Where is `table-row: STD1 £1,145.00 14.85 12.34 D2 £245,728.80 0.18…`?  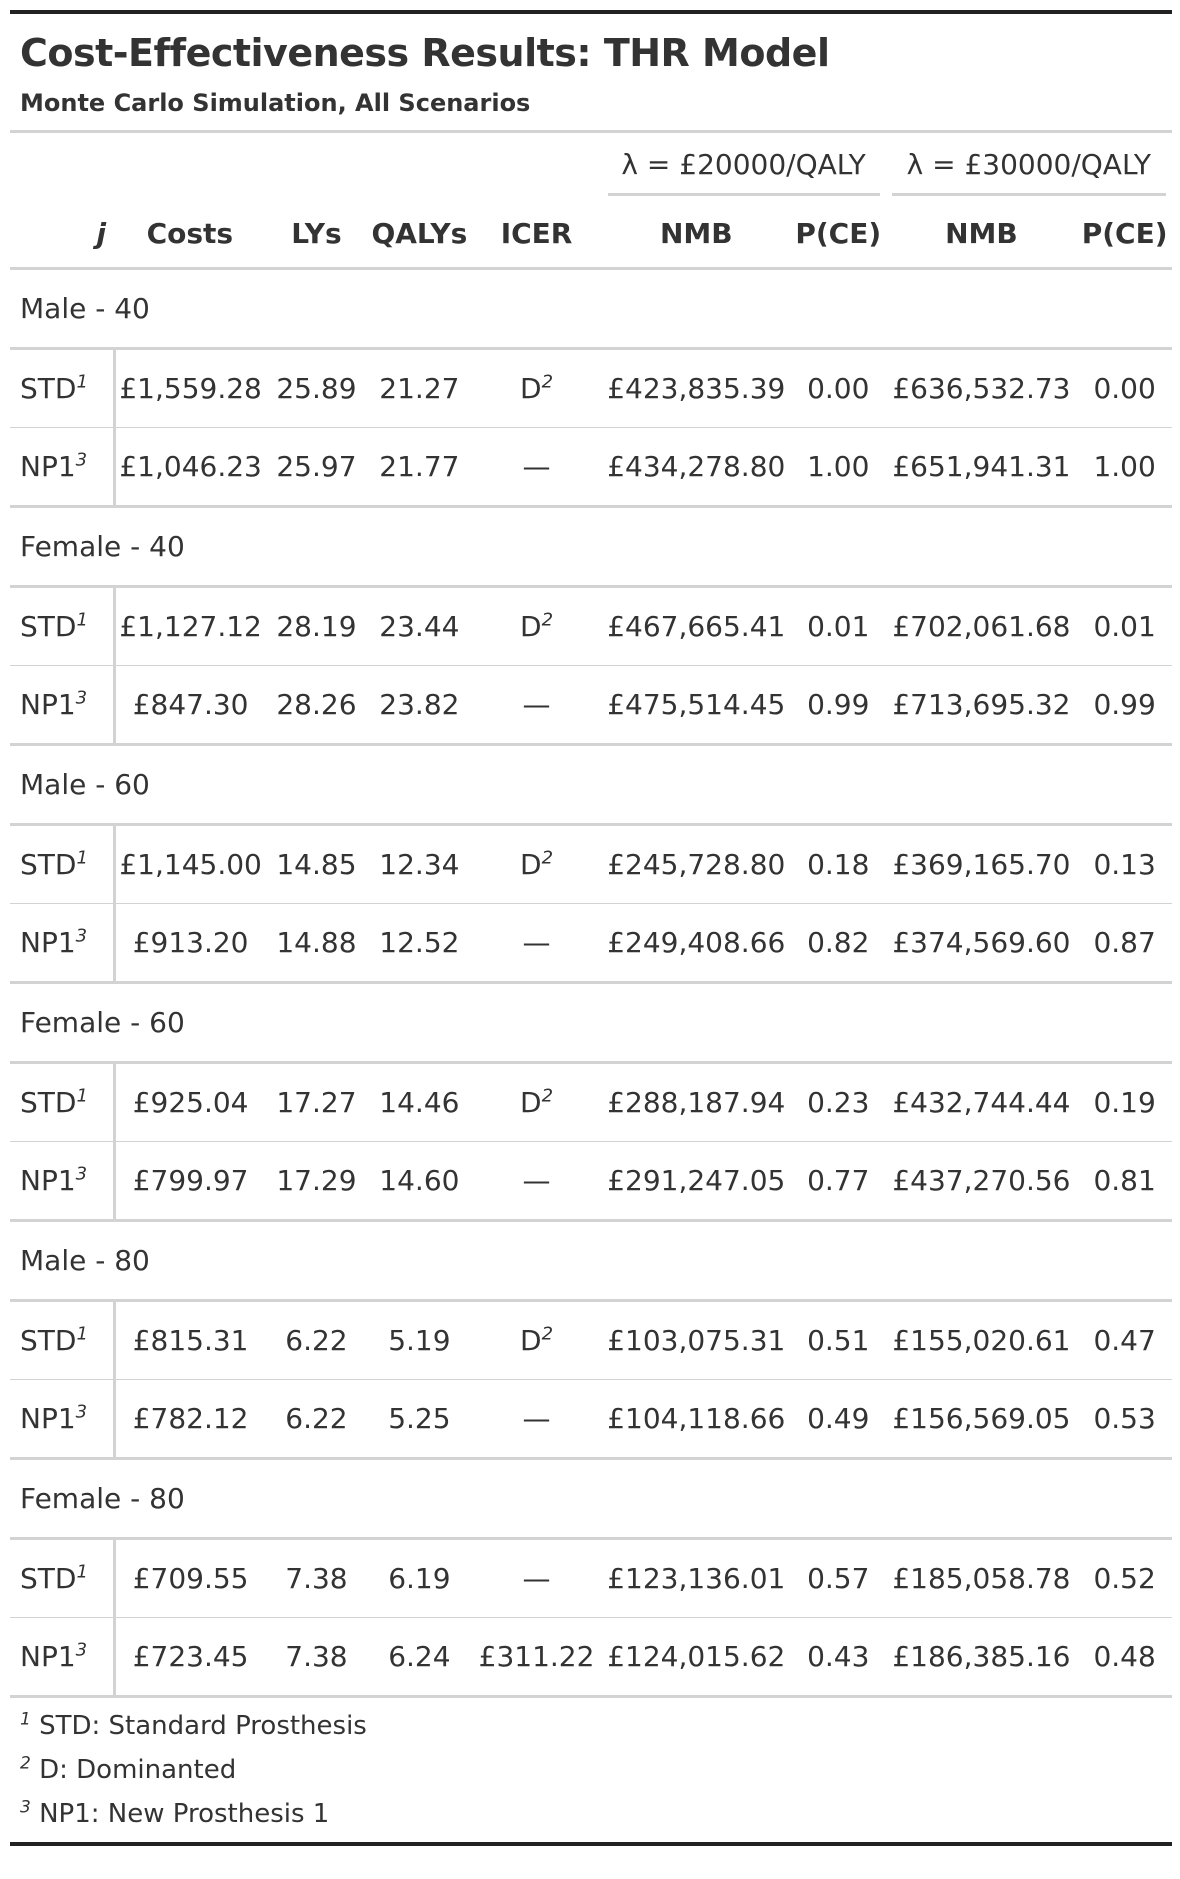 table-row: STD1 £1,145.00 14.85 12.34 D2 £245,728.80 0.18… is located at coordinates (591, 864).